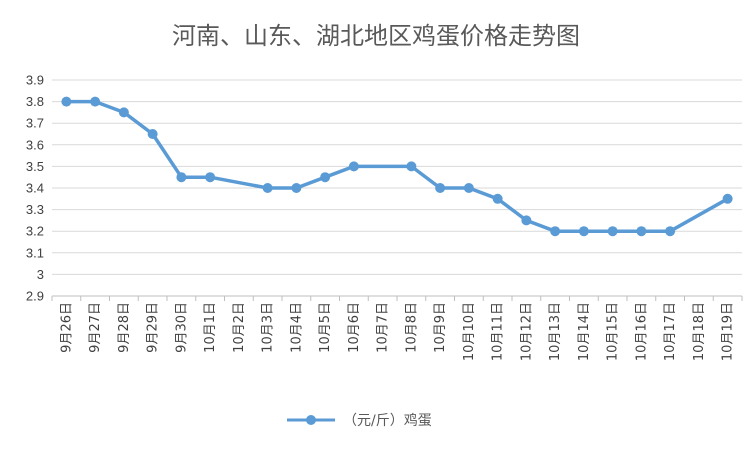  Describe the element at coordinates (181, 327) in the screenshot. I see `x-tick-label: 9月30日` at that location.